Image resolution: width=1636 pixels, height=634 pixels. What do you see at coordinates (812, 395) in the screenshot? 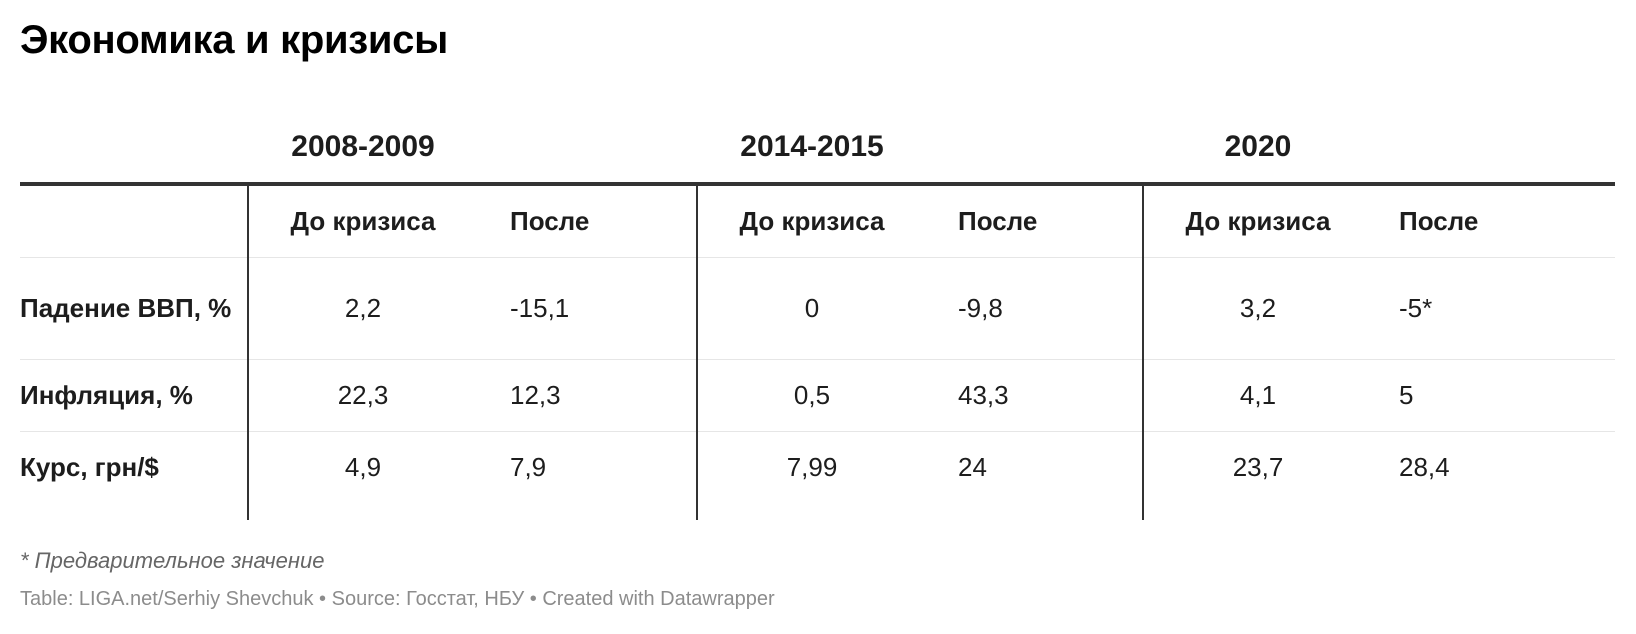
I see `table-cell: 0,5` at bounding box center [812, 395].